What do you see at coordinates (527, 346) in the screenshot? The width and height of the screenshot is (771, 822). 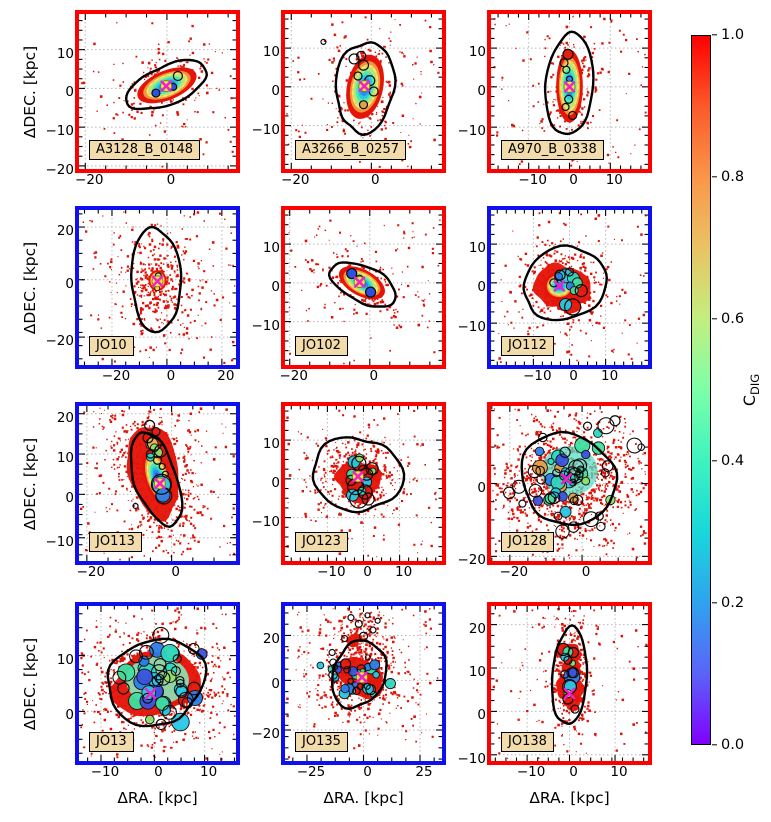 I see `galaxy-label: JO112` at bounding box center [527, 346].